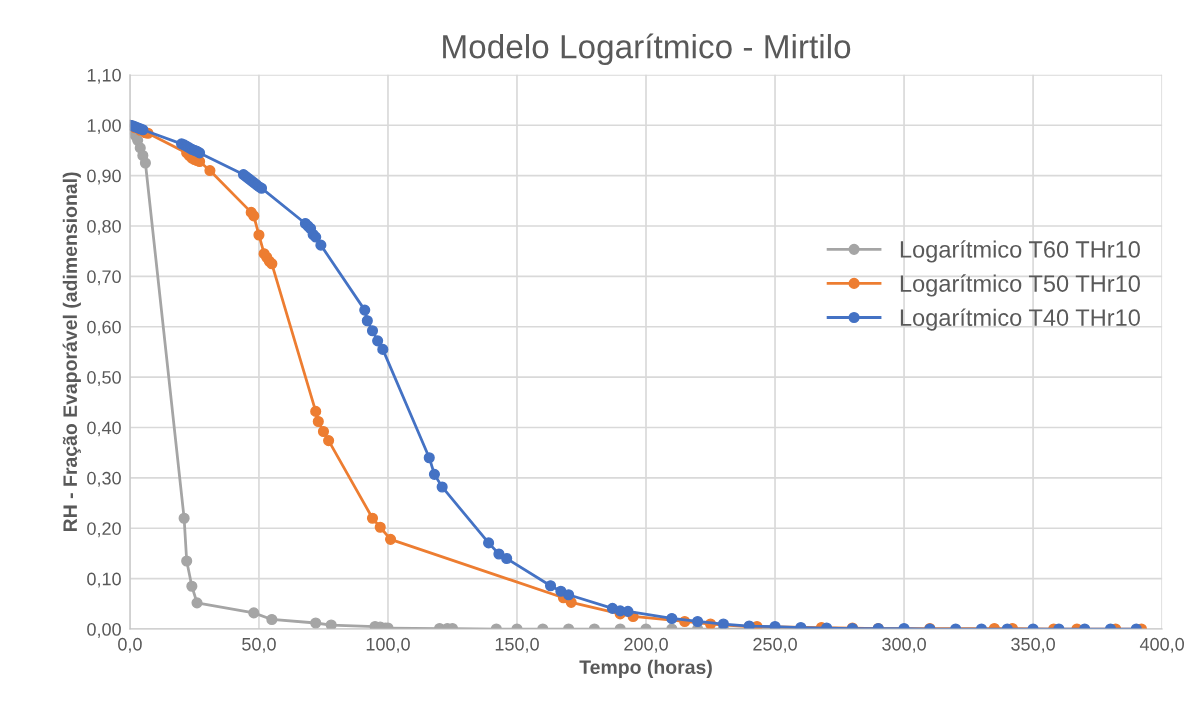 Image resolution: width=1203 pixels, height=706 pixels. I want to click on y-tick-label: 0,00, so click(104, 630).